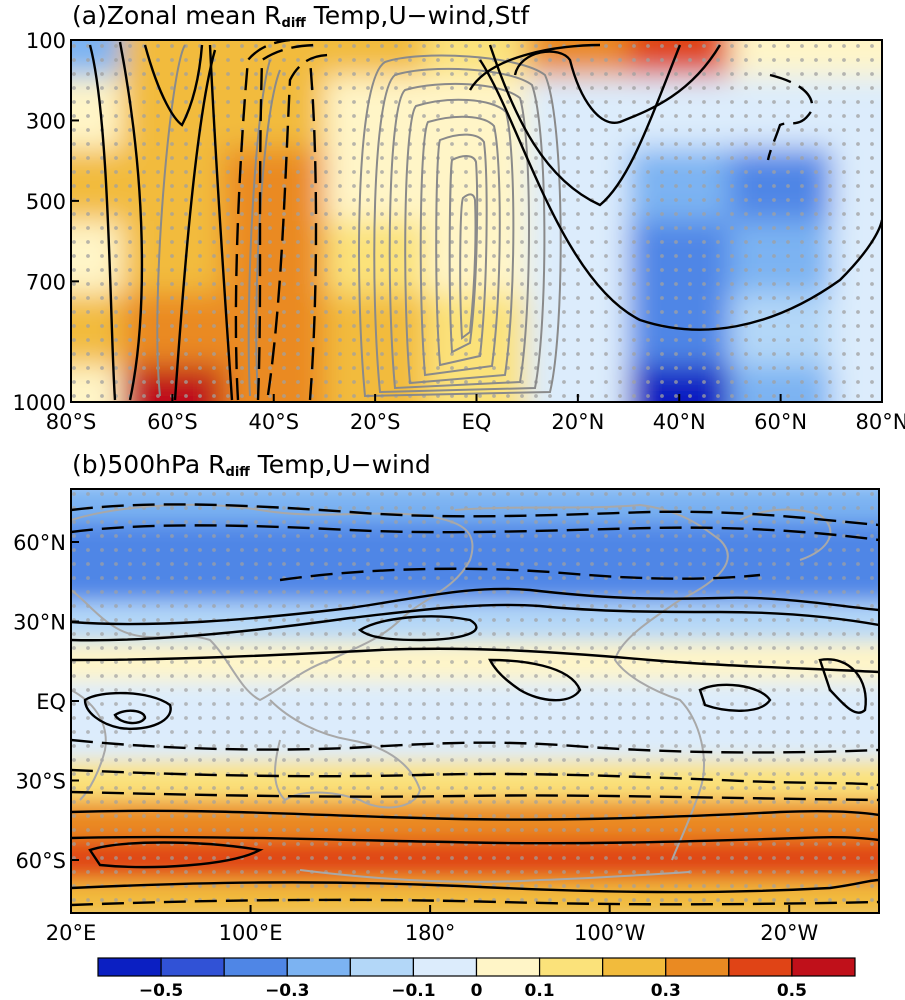 The width and height of the screenshot is (905, 1000). I want to click on panel-b-y-tick-label: 30°S, so click(40, 782).